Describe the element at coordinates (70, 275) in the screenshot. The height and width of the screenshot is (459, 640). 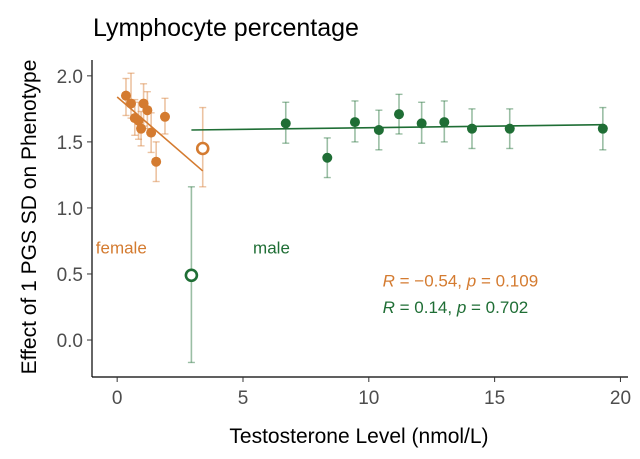
I see `y-tick-label: 0.5` at that location.